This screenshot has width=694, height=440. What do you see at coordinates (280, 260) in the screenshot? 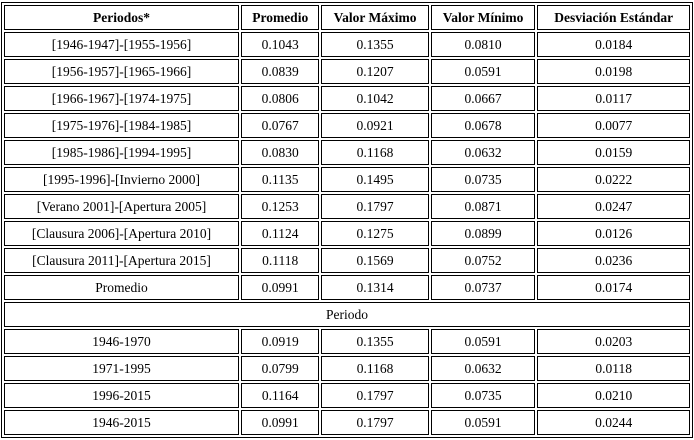
I see `table-cell: 0.1118` at bounding box center [280, 260].